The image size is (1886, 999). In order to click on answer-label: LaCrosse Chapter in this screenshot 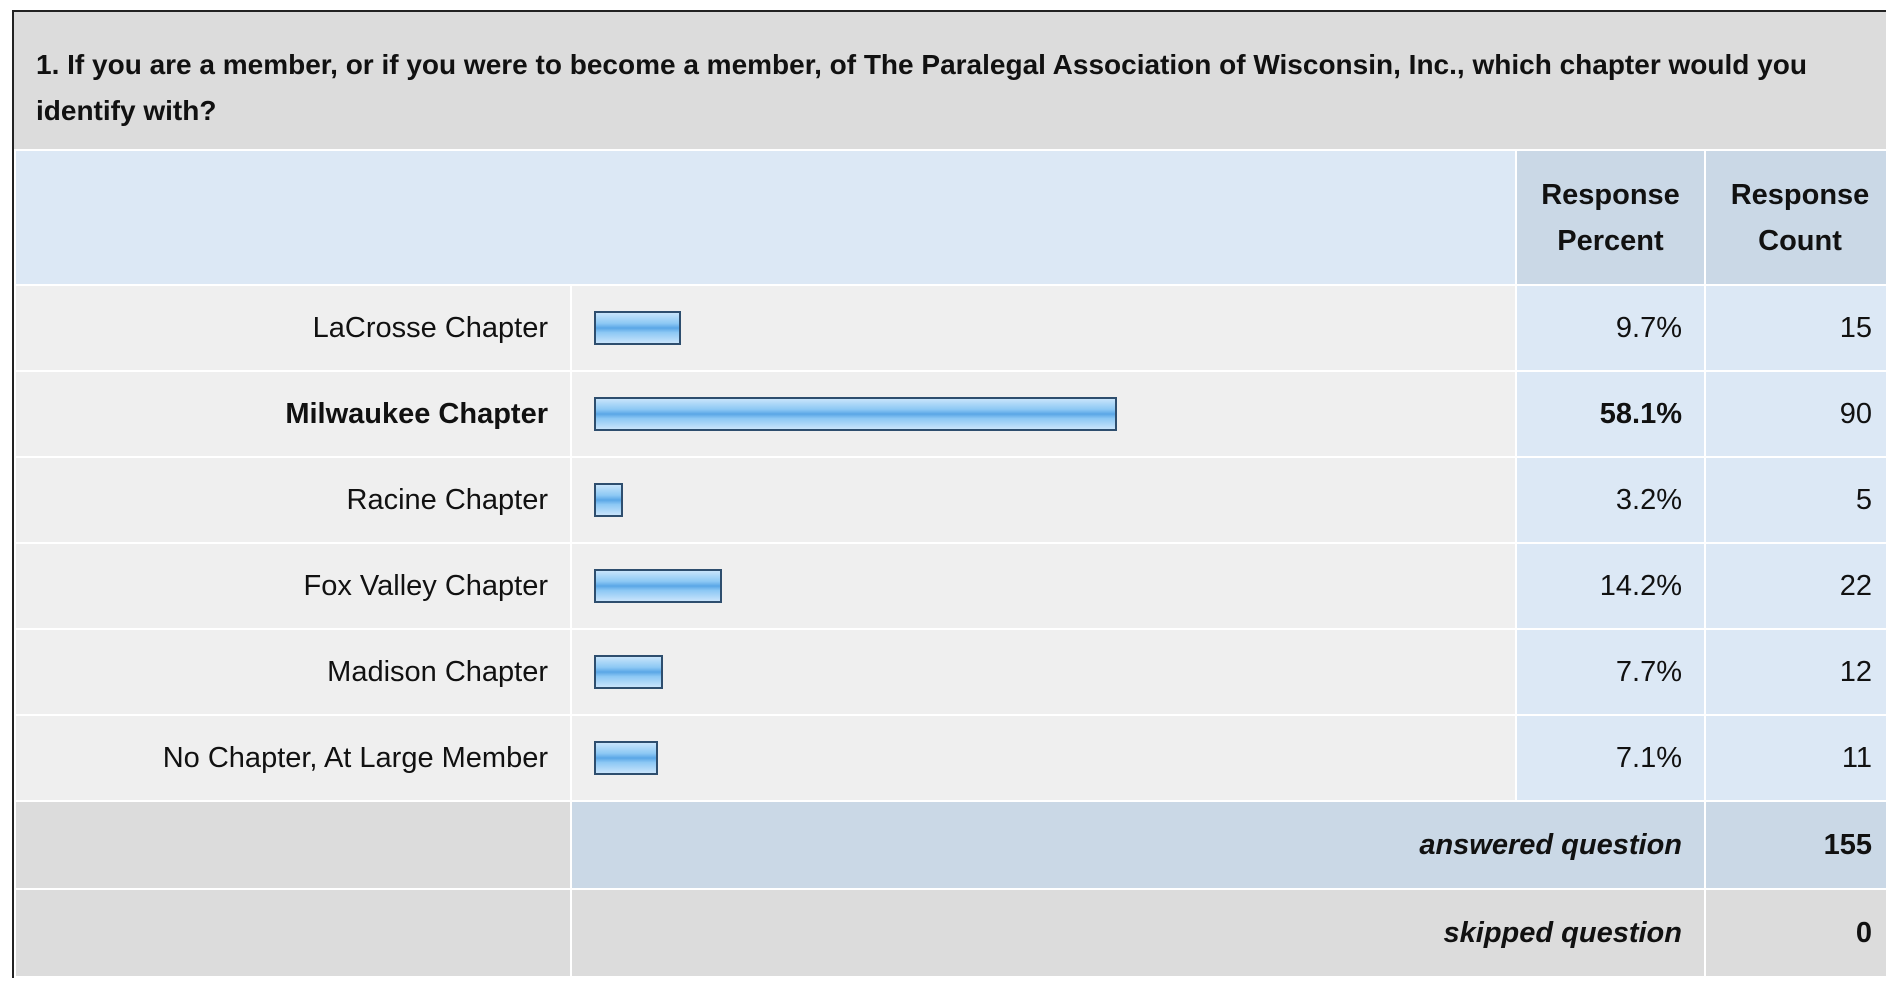, I will do `click(293, 328)`.